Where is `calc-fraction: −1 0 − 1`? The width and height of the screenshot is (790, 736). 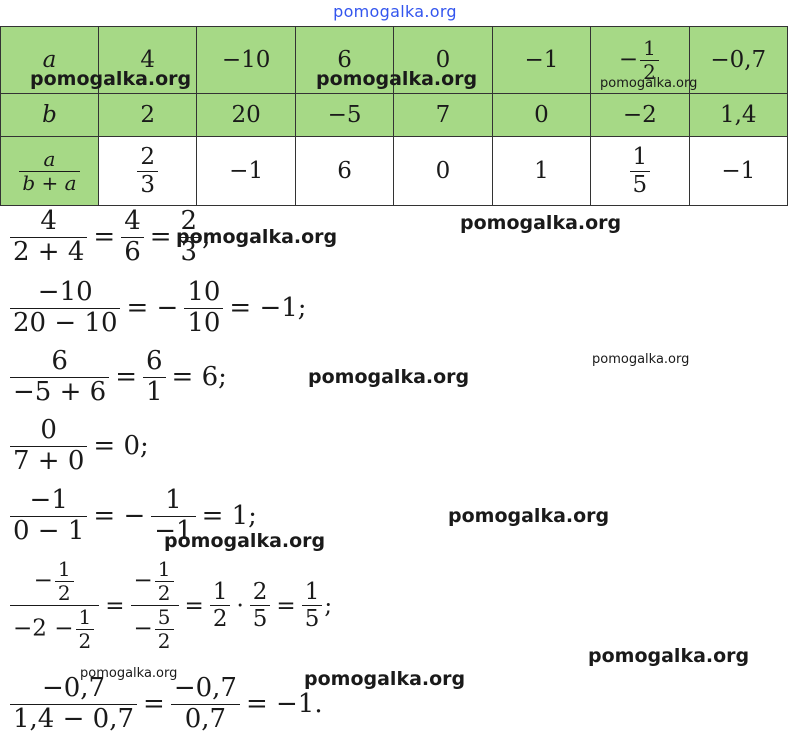 calc-fraction: −1 0 − 1 is located at coordinates (49, 516).